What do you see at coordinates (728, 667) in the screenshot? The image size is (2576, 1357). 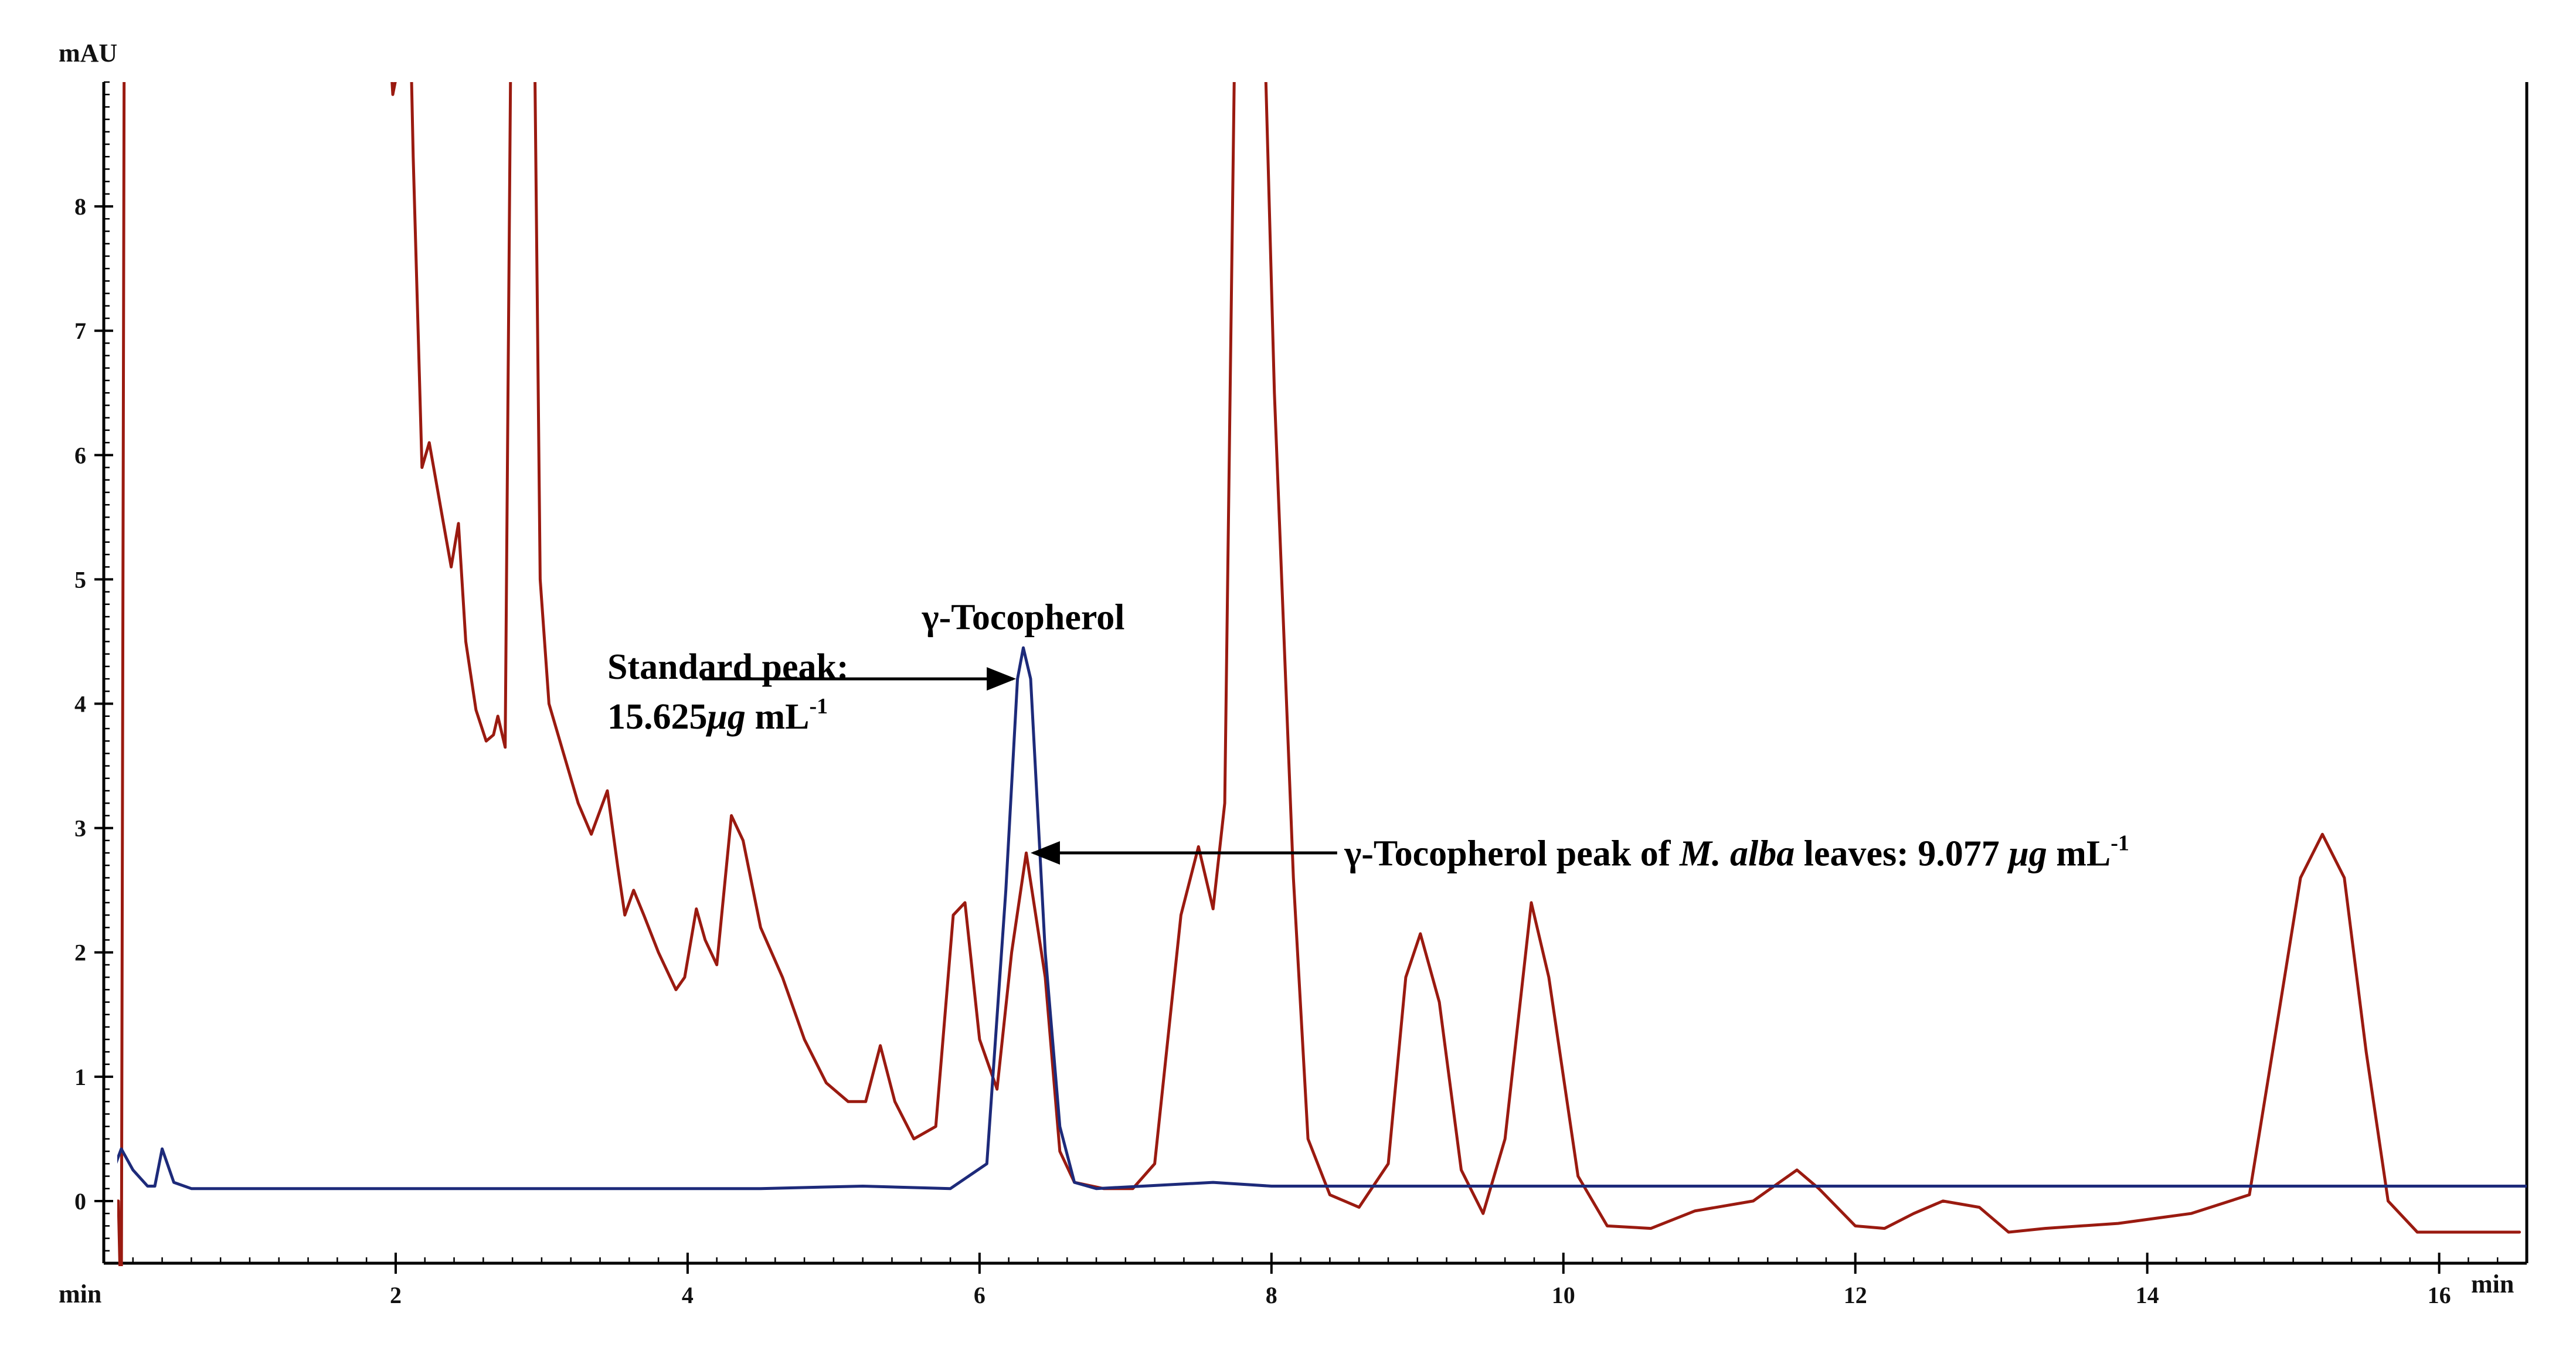 I see `standard-peak-label: Standard peak:` at bounding box center [728, 667].